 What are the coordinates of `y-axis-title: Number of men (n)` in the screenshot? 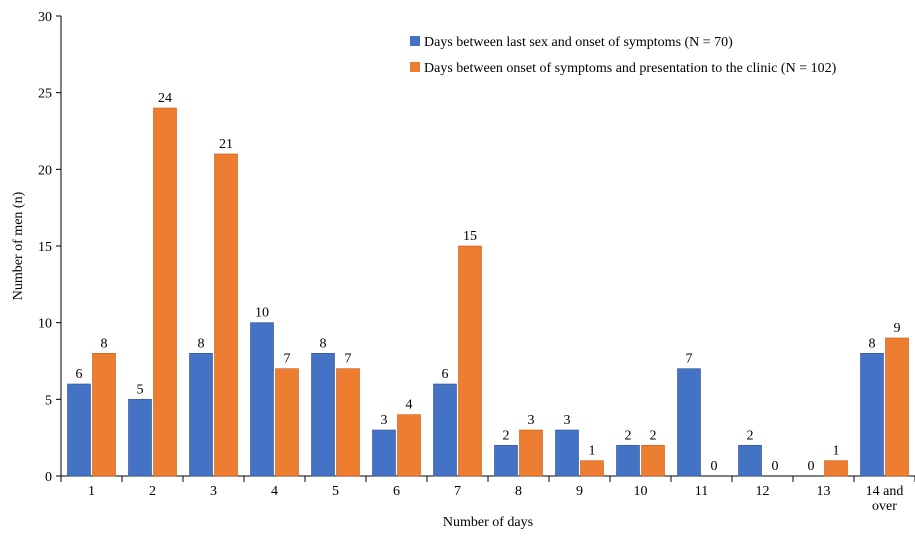 It's located at (18, 245).